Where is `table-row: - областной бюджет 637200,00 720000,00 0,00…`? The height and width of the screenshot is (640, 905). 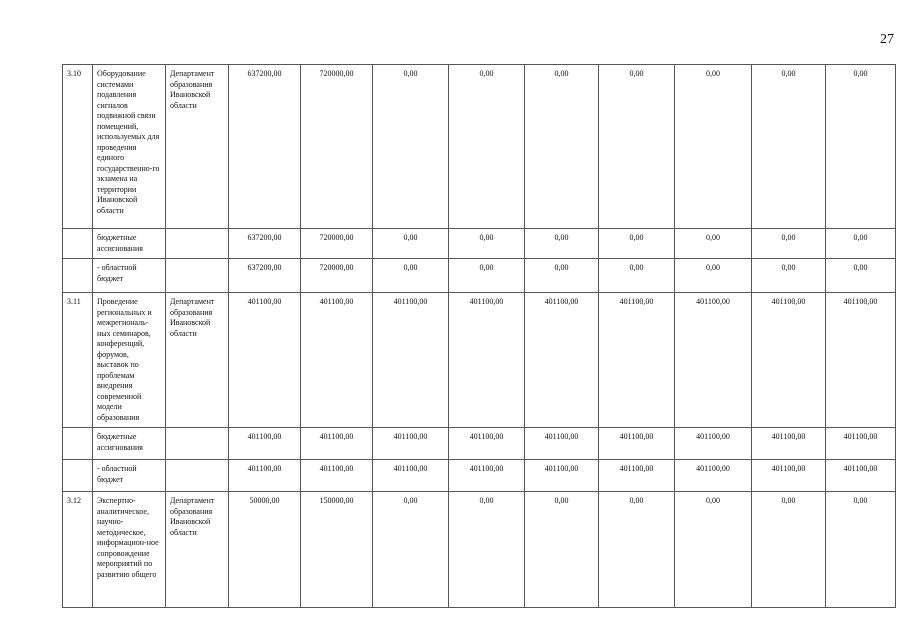
table-row: - областной бюджет 637200,00 720000,00 0,00… is located at coordinates (479, 275).